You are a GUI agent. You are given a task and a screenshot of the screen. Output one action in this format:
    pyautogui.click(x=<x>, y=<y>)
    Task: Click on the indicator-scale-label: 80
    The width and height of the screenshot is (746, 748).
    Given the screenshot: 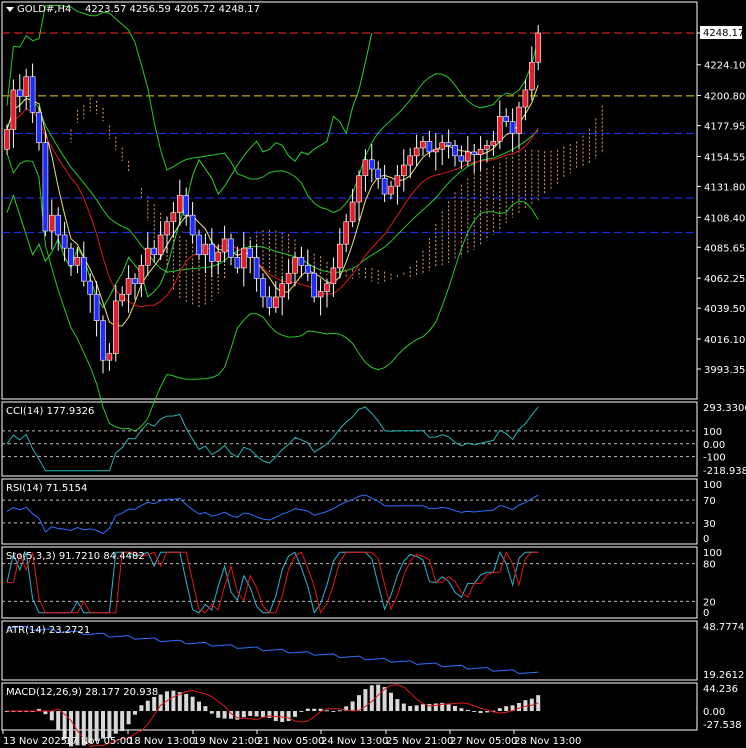 What is the action you would take?
    pyautogui.click(x=709, y=565)
    